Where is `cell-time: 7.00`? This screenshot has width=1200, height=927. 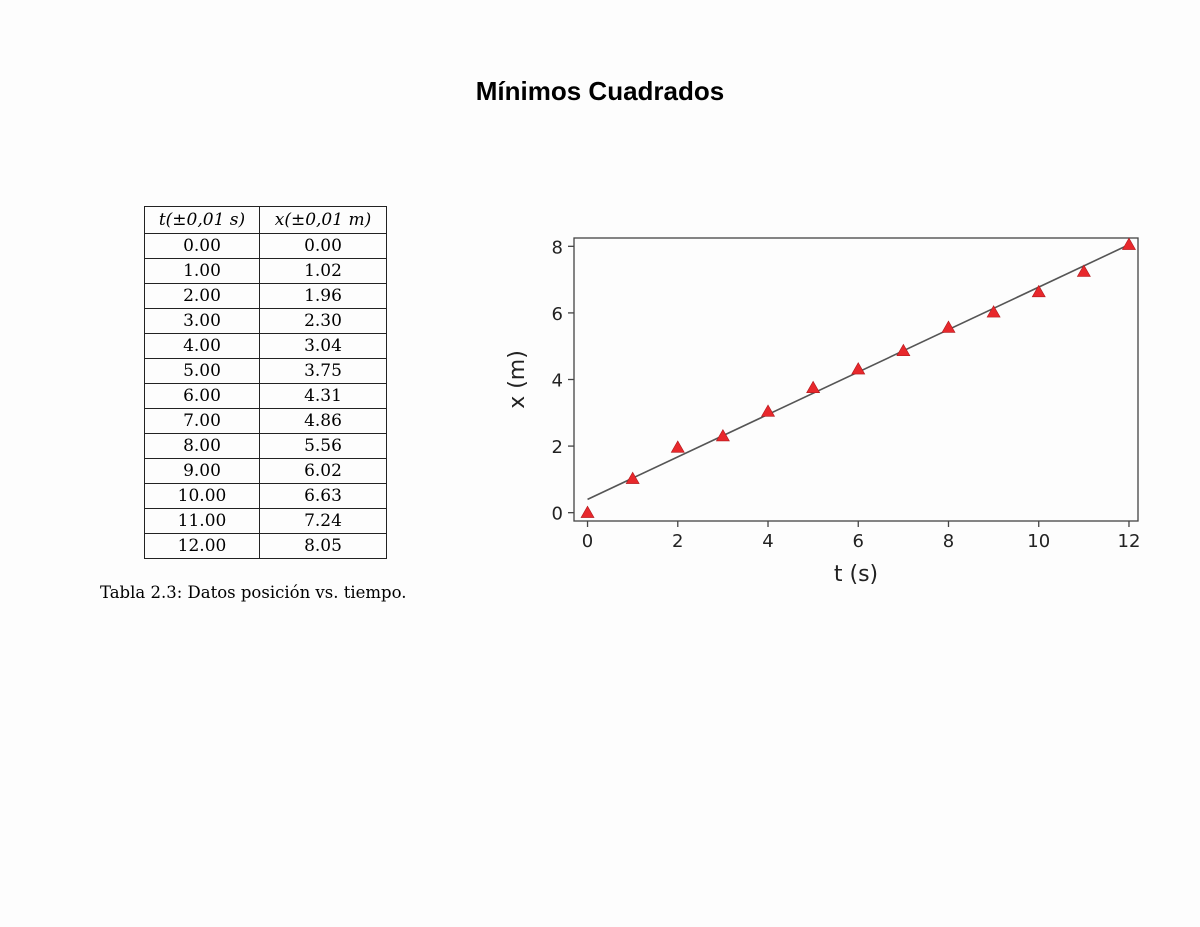
cell-time: 7.00 is located at coordinates (202, 421).